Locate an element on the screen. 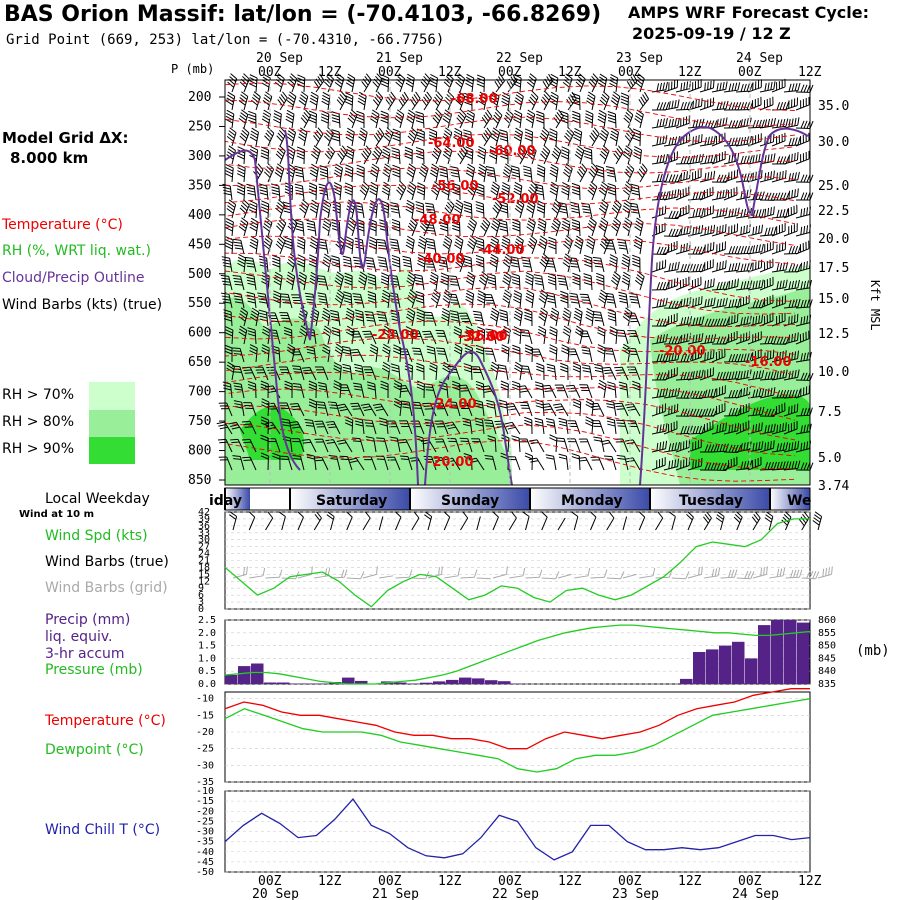 This screenshot has height=900, width=900. legend-wind: Wind Barbs (kts) (true) is located at coordinates (82, 305).